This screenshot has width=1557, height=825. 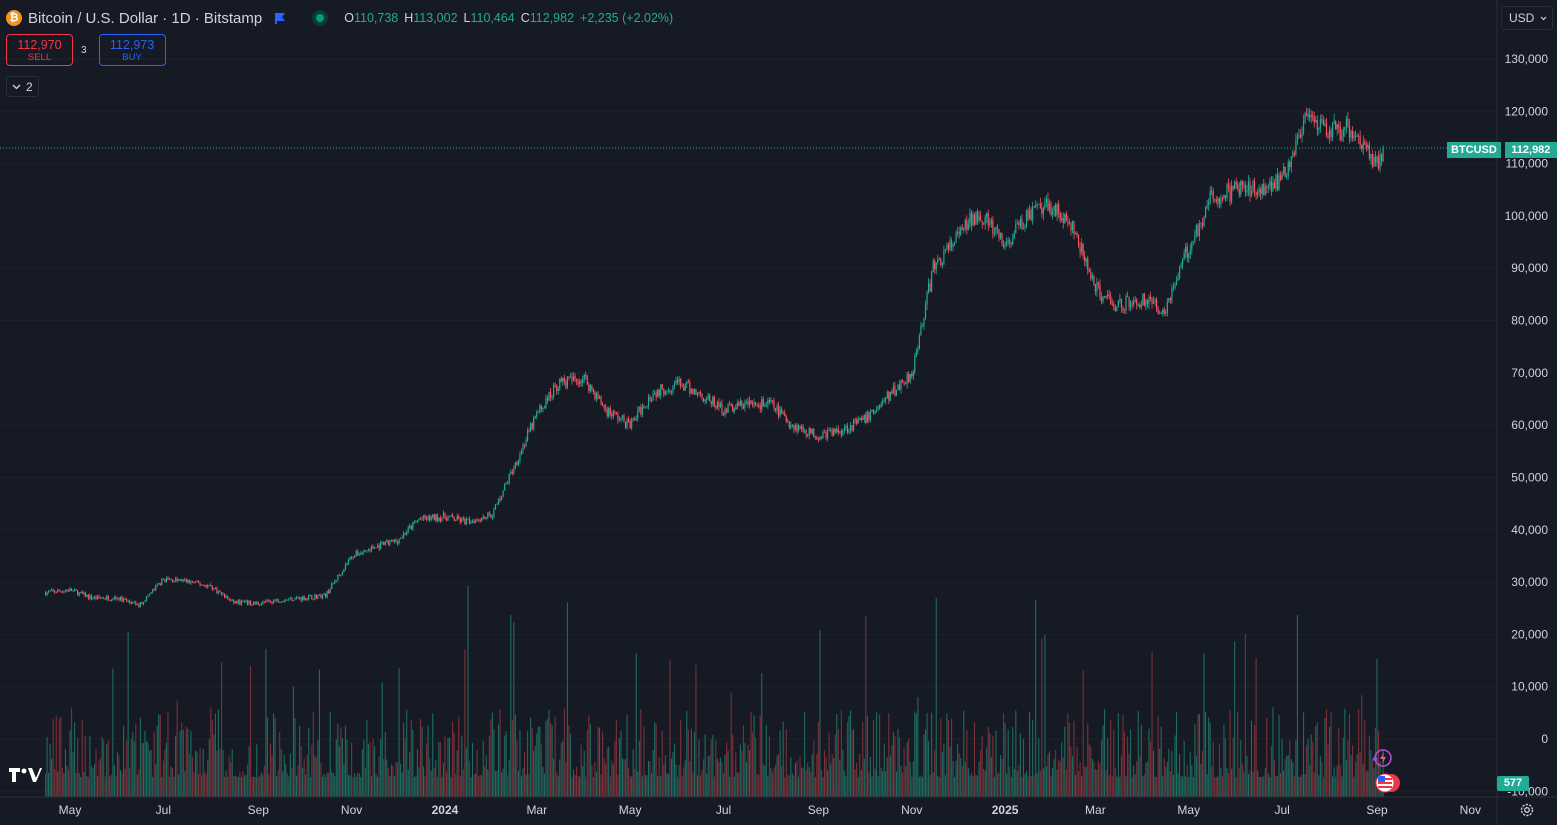 I want to click on buy-button: 112,973 BUY, so click(x=132, y=50).